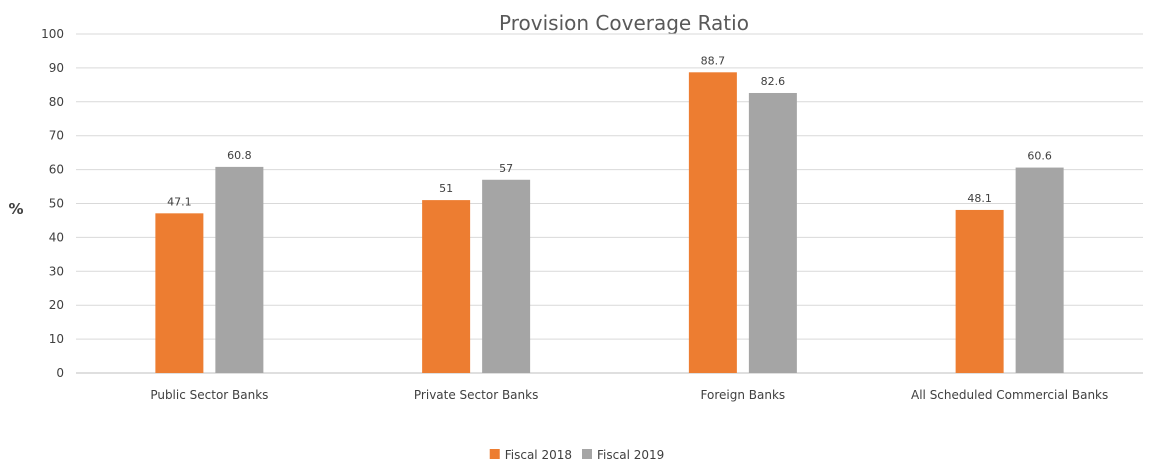  What do you see at coordinates (506, 168) in the screenshot?
I see `data-label: 57` at bounding box center [506, 168].